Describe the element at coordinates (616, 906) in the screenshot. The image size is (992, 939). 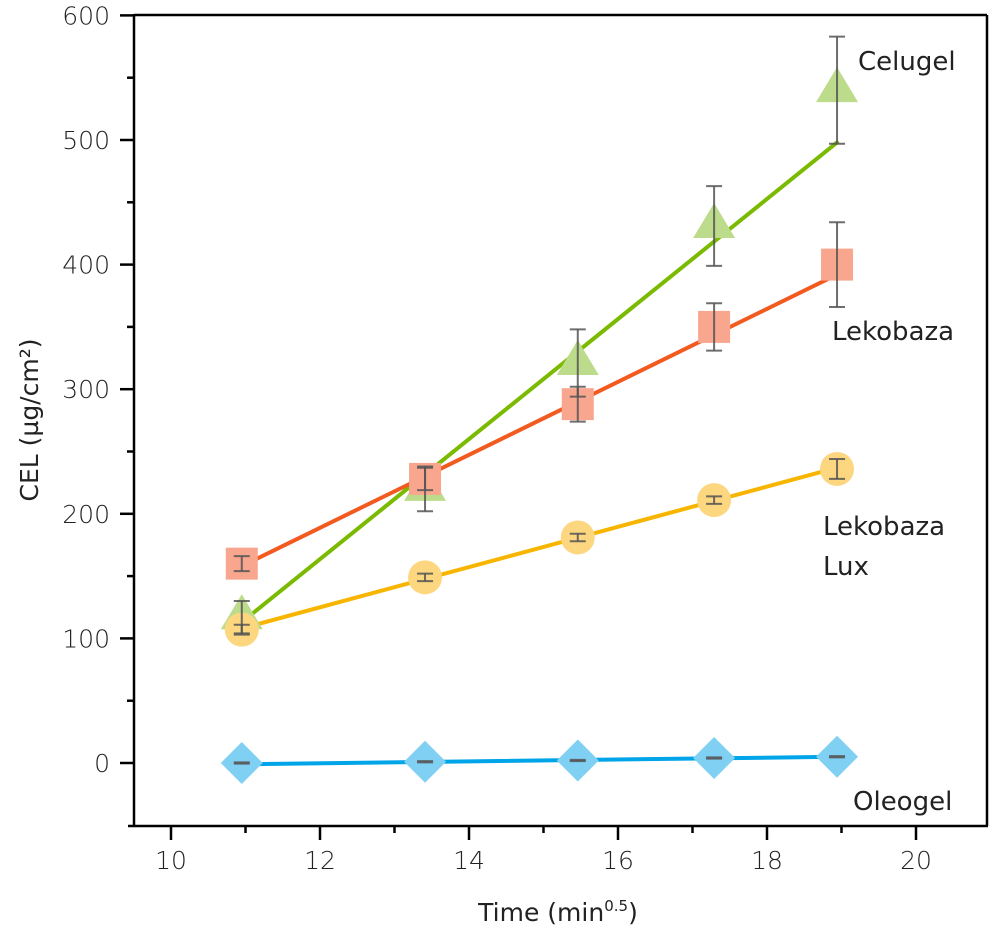
I see `x-axis-title-sup: 0.5` at that location.